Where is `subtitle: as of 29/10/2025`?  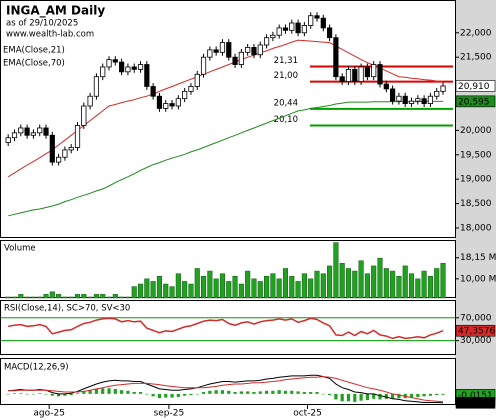 subtitle: as of 29/10/2025 is located at coordinates (42, 24).